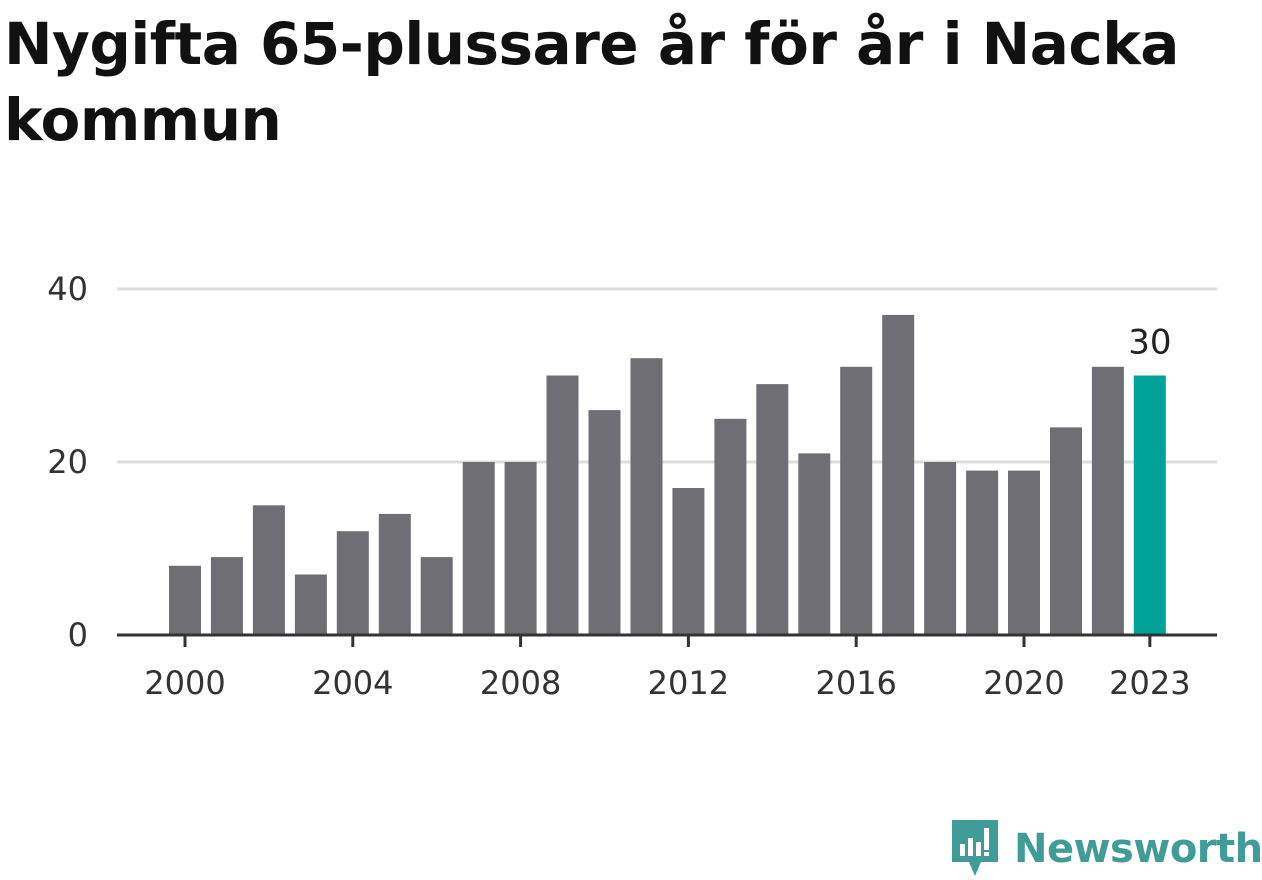 The width and height of the screenshot is (1262, 880). I want to click on data-label: 30, so click(1149, 343).